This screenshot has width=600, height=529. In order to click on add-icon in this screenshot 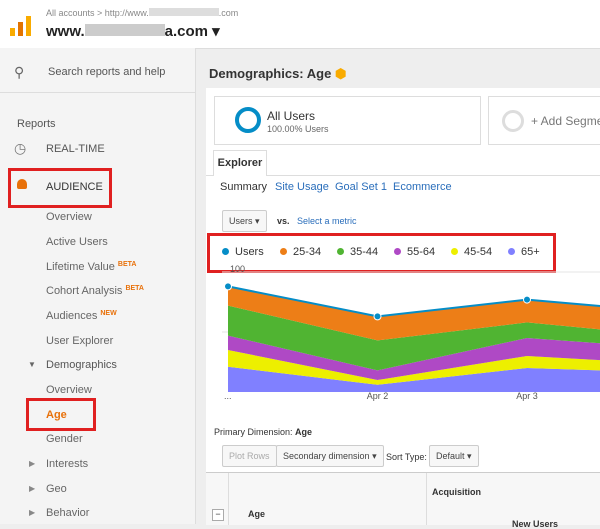, I will do `click(513, 121)`.